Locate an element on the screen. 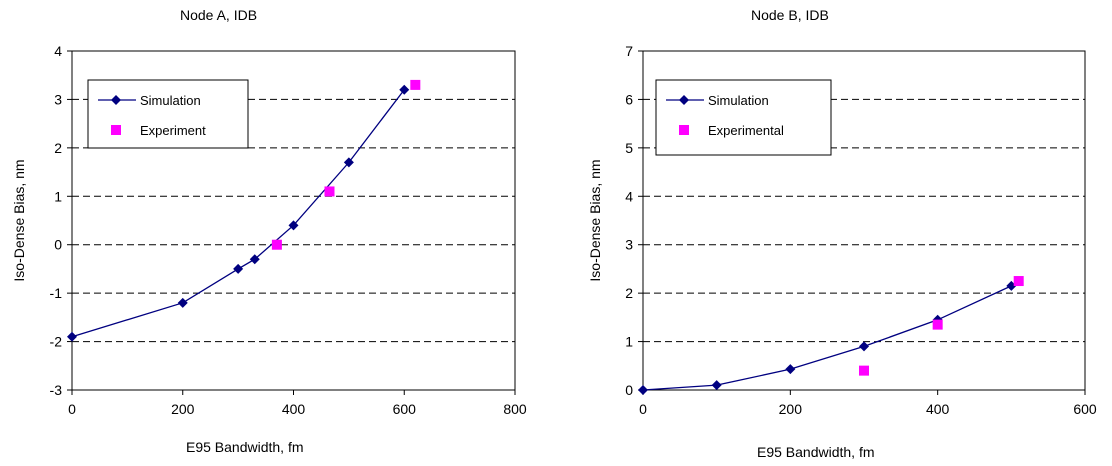  legend: Simulation Experiment is located at coordinates (168, 114).